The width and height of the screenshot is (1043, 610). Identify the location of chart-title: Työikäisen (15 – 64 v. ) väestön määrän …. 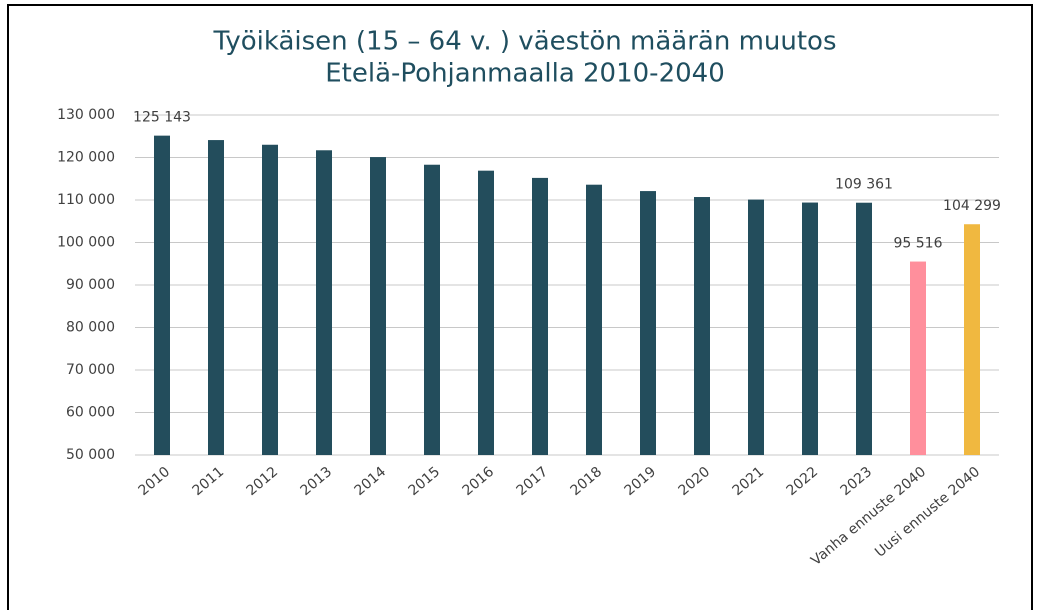
(525, 42).